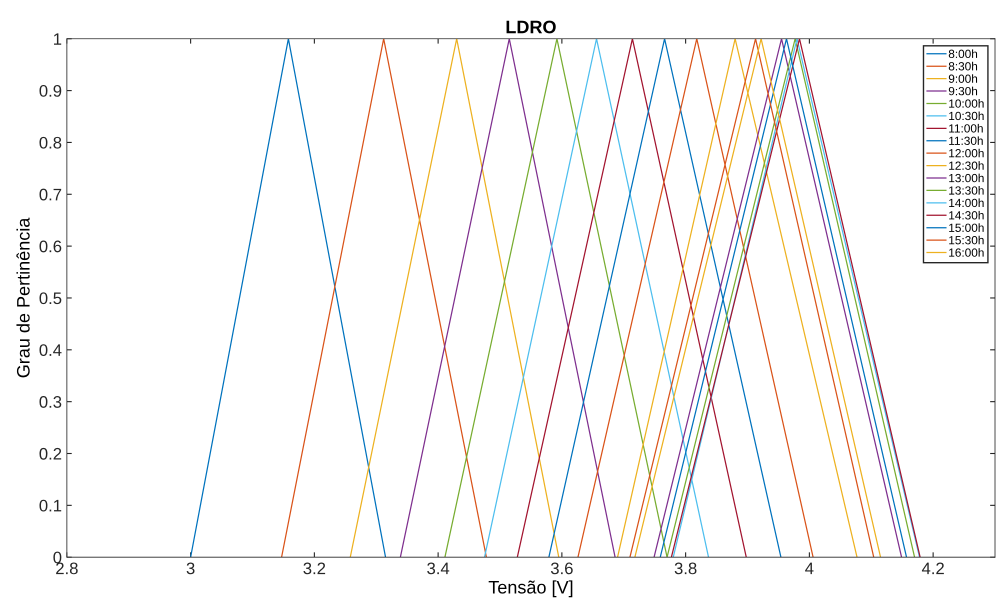  I want to click on legend-label: 13:30h, so click(966, 190).